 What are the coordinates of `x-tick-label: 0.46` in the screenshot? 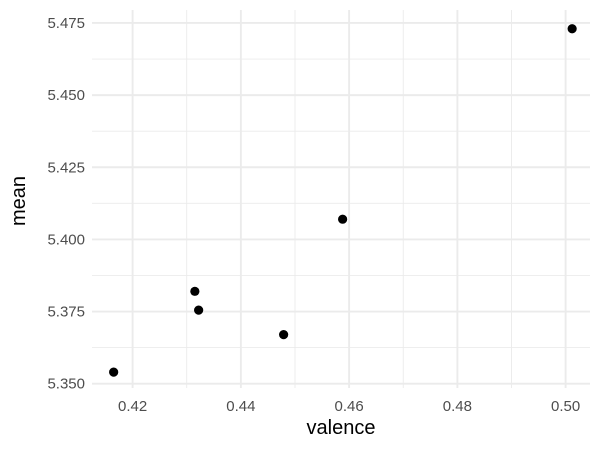 It's located at (349, 406).